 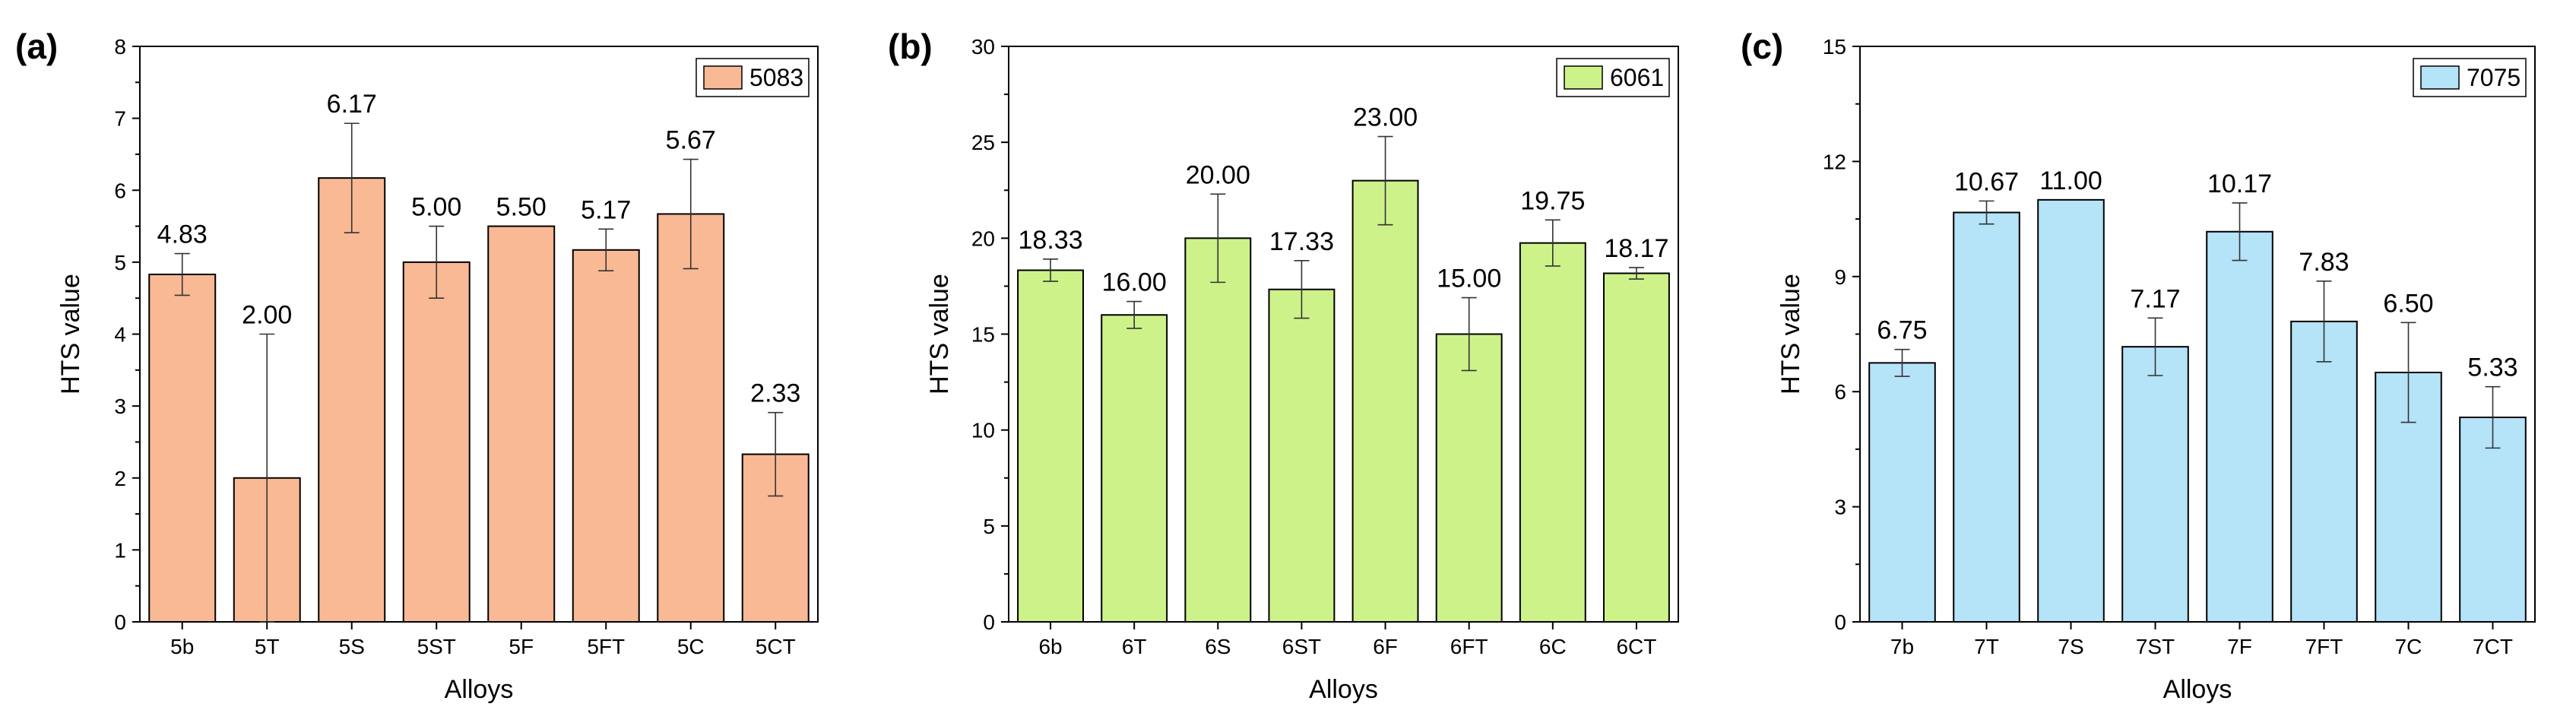 I want to click on legend-label: 5083, so click(x=776, y=77).